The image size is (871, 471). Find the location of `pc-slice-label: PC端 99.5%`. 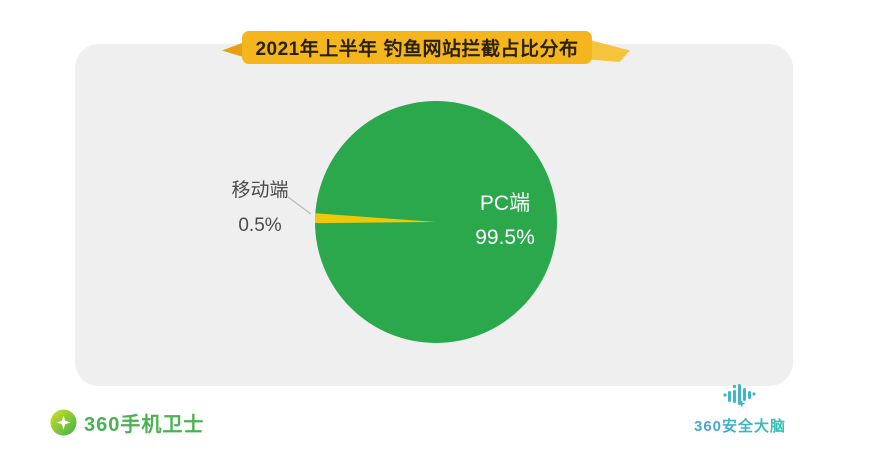

pc-slice-label: PC端 99.5% is located at coordinates (505, 221).